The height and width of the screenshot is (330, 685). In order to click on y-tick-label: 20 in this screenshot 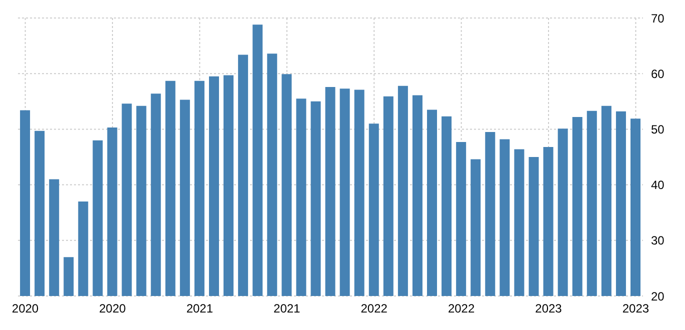, I will do `click(658, 296)`.